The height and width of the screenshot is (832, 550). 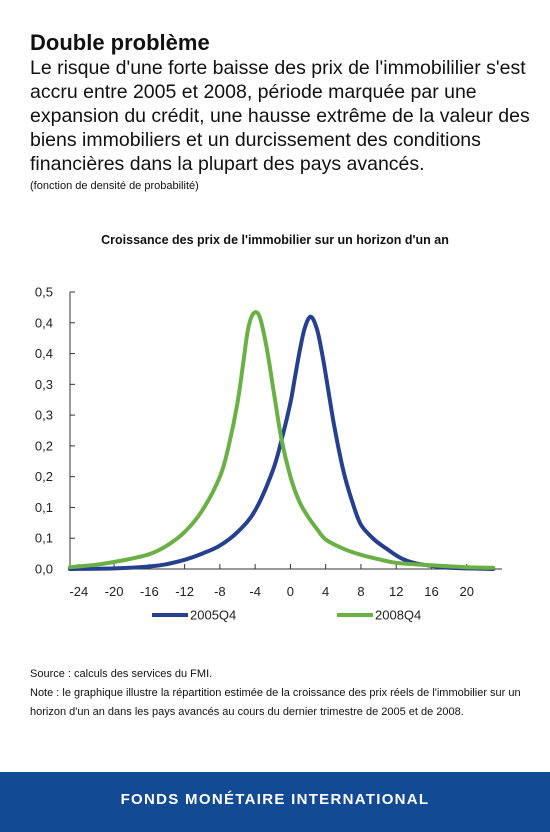 I want to click on legend-label: 2005Q4, so click(x=213, y=615).